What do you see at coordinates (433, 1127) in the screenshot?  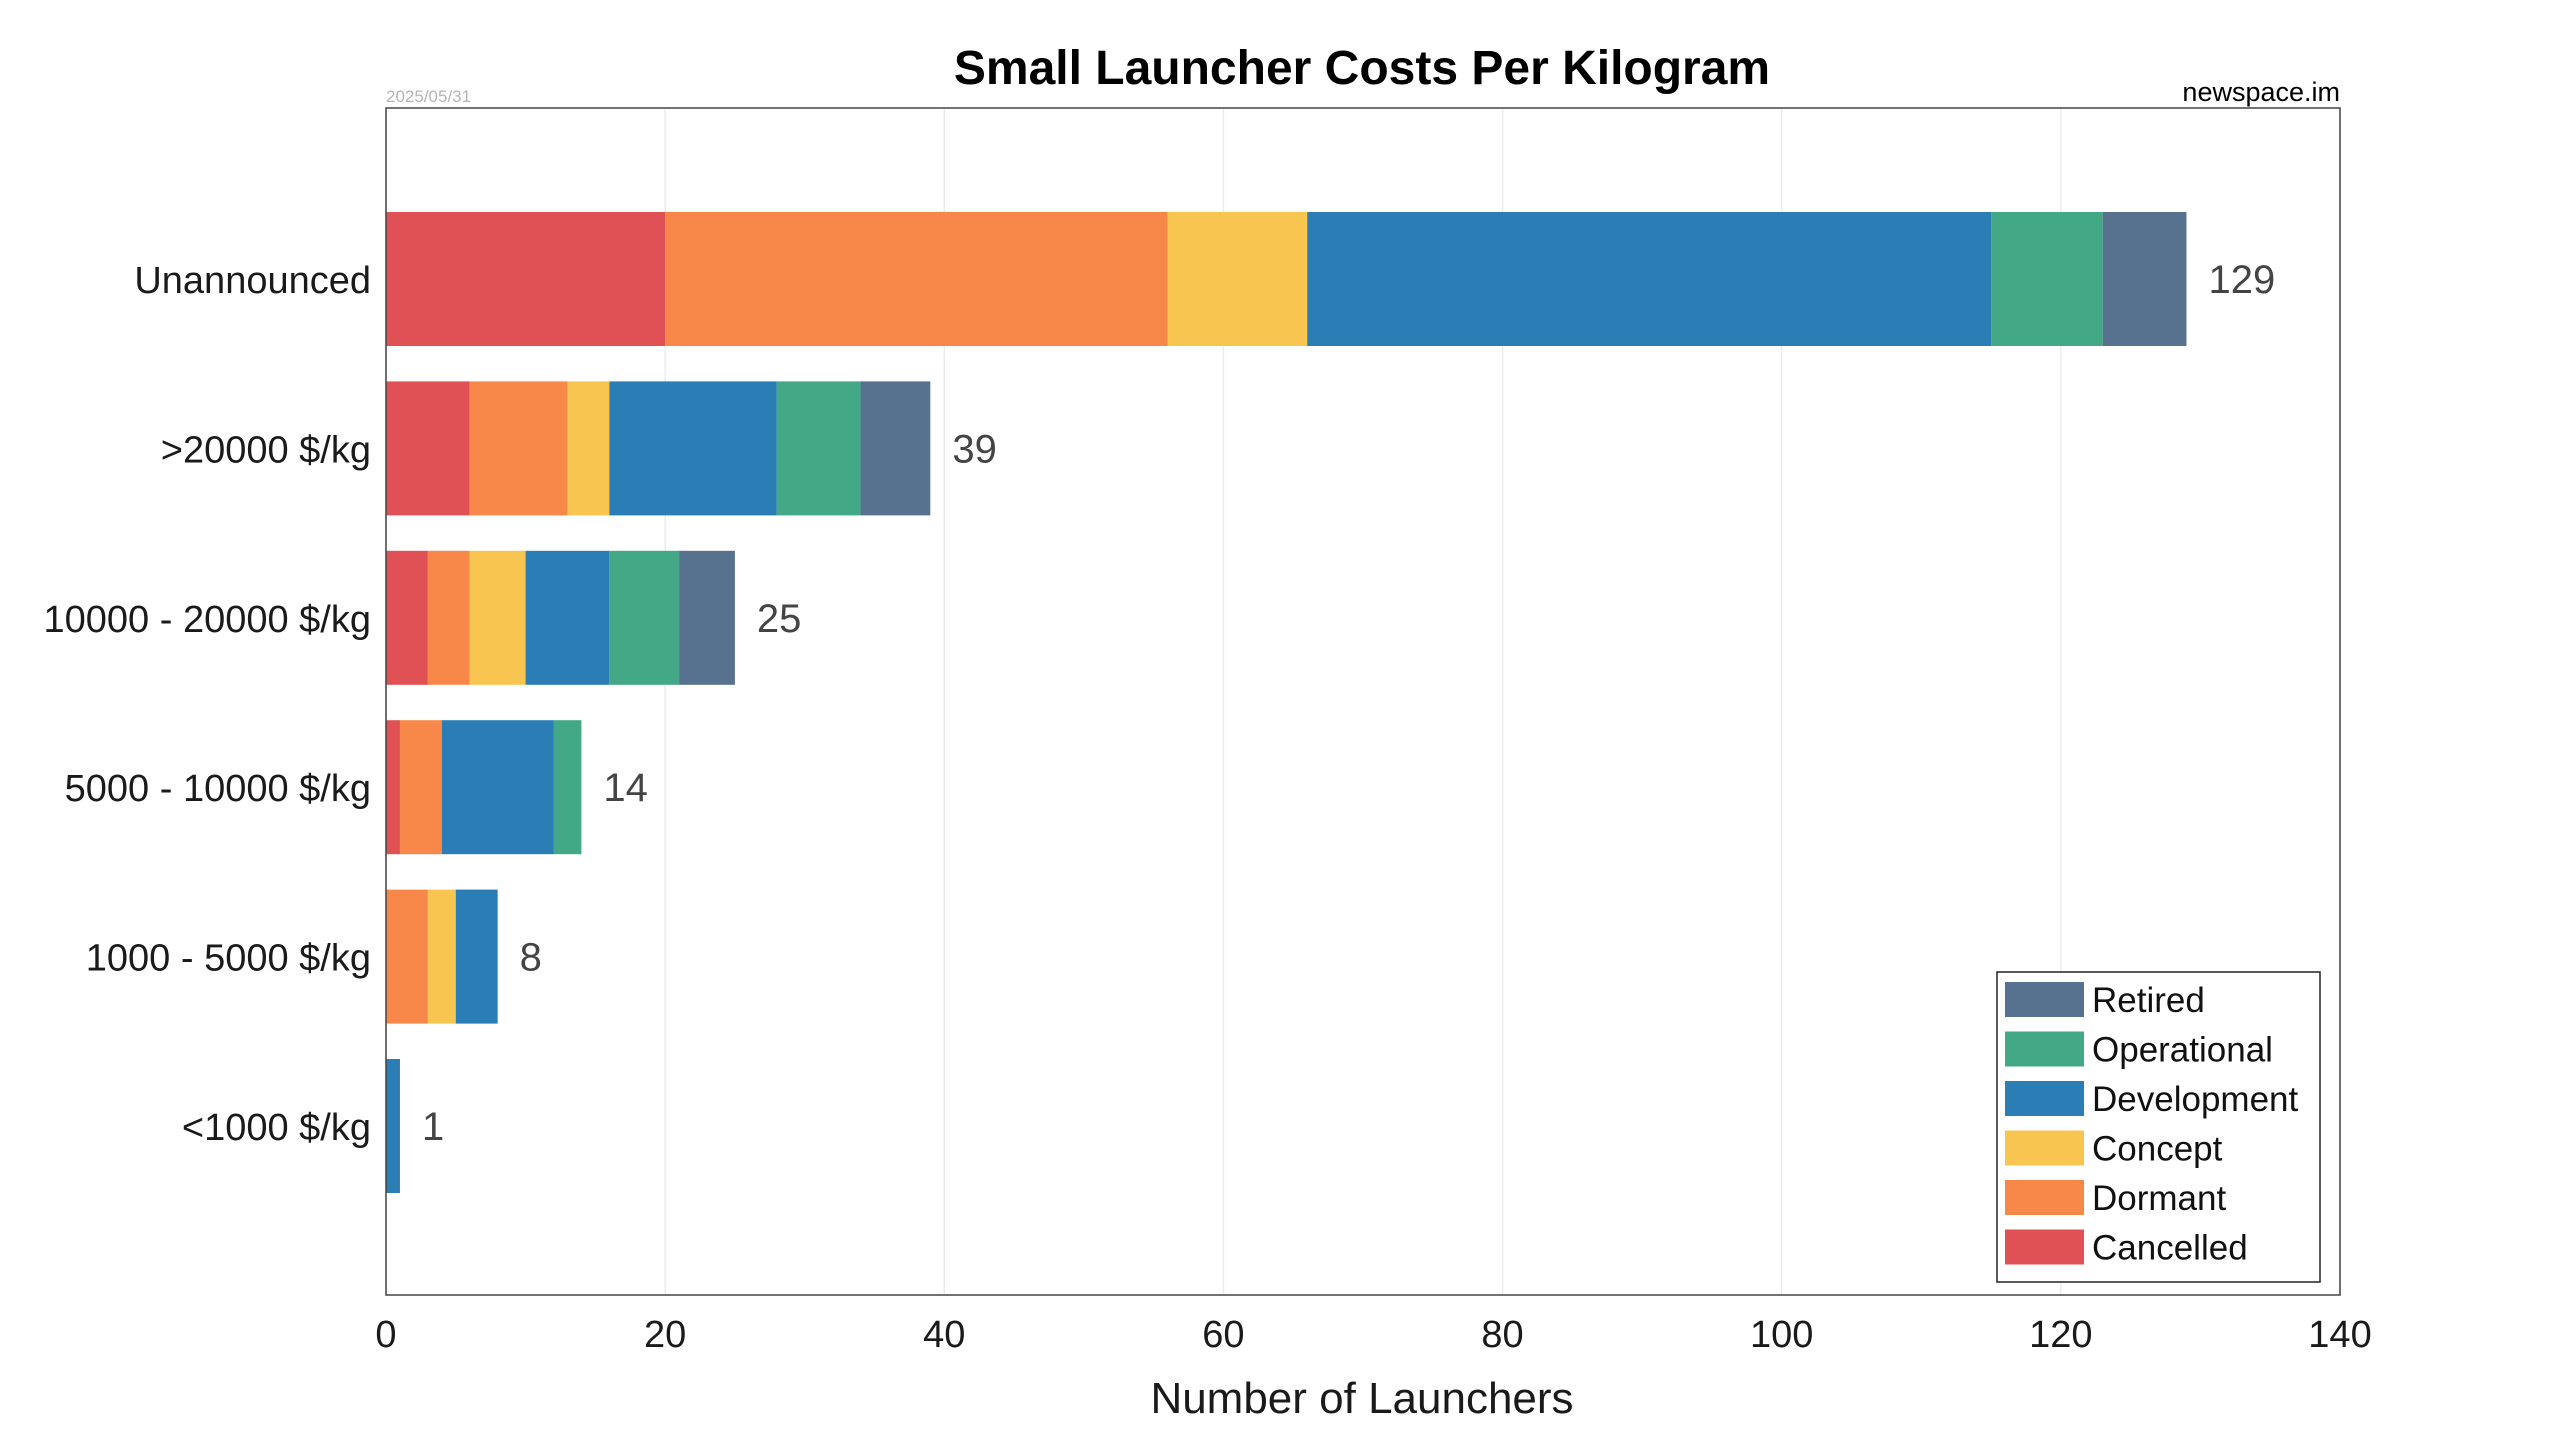 I see `total-label-5: 1` at bounding box center [433, 1127].